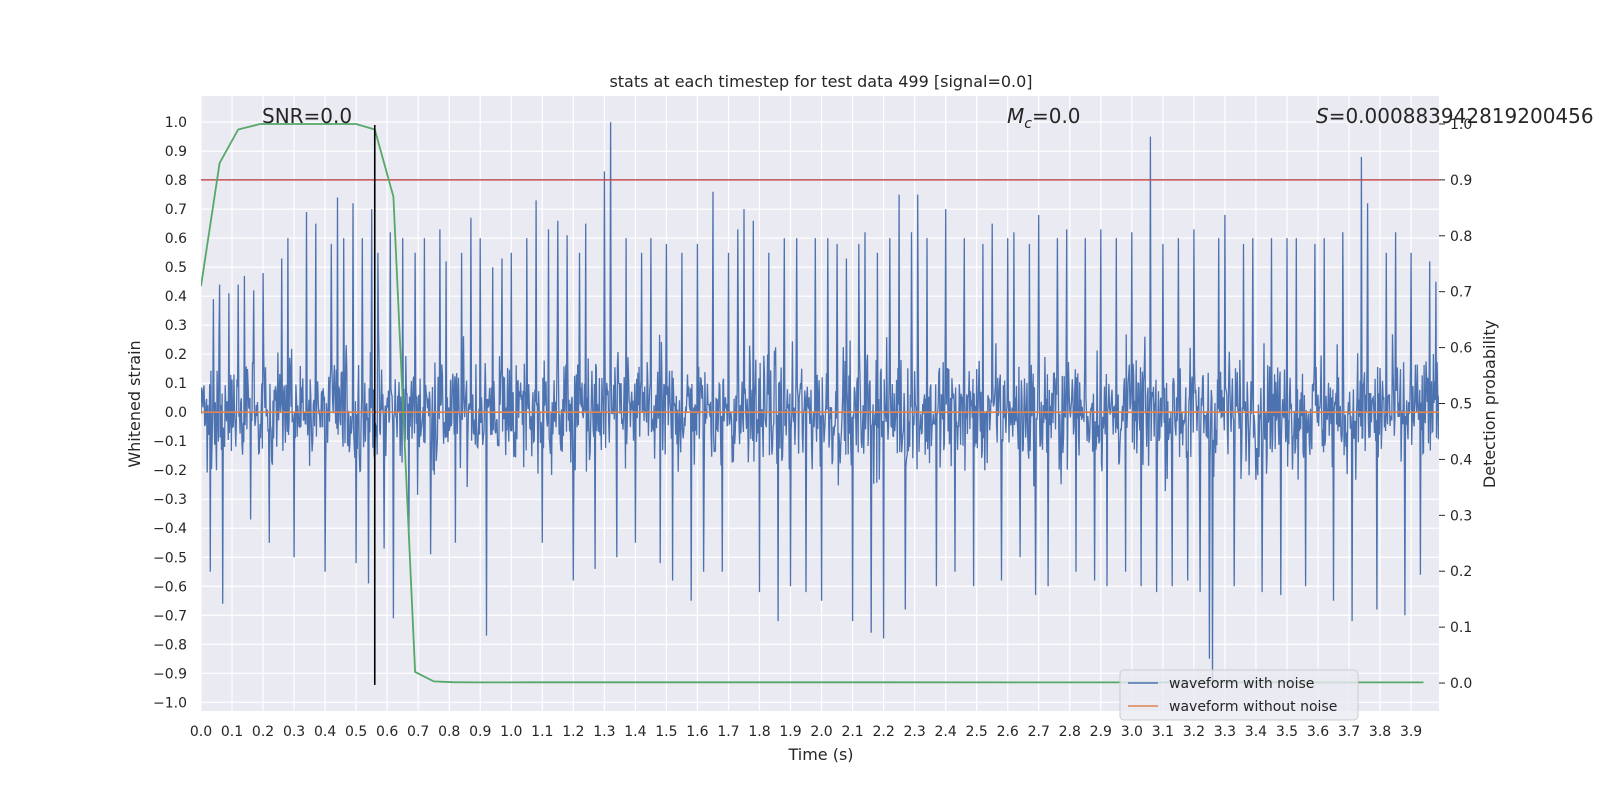  I want to click on x-axis-label: Time (s), so click(820, 754).